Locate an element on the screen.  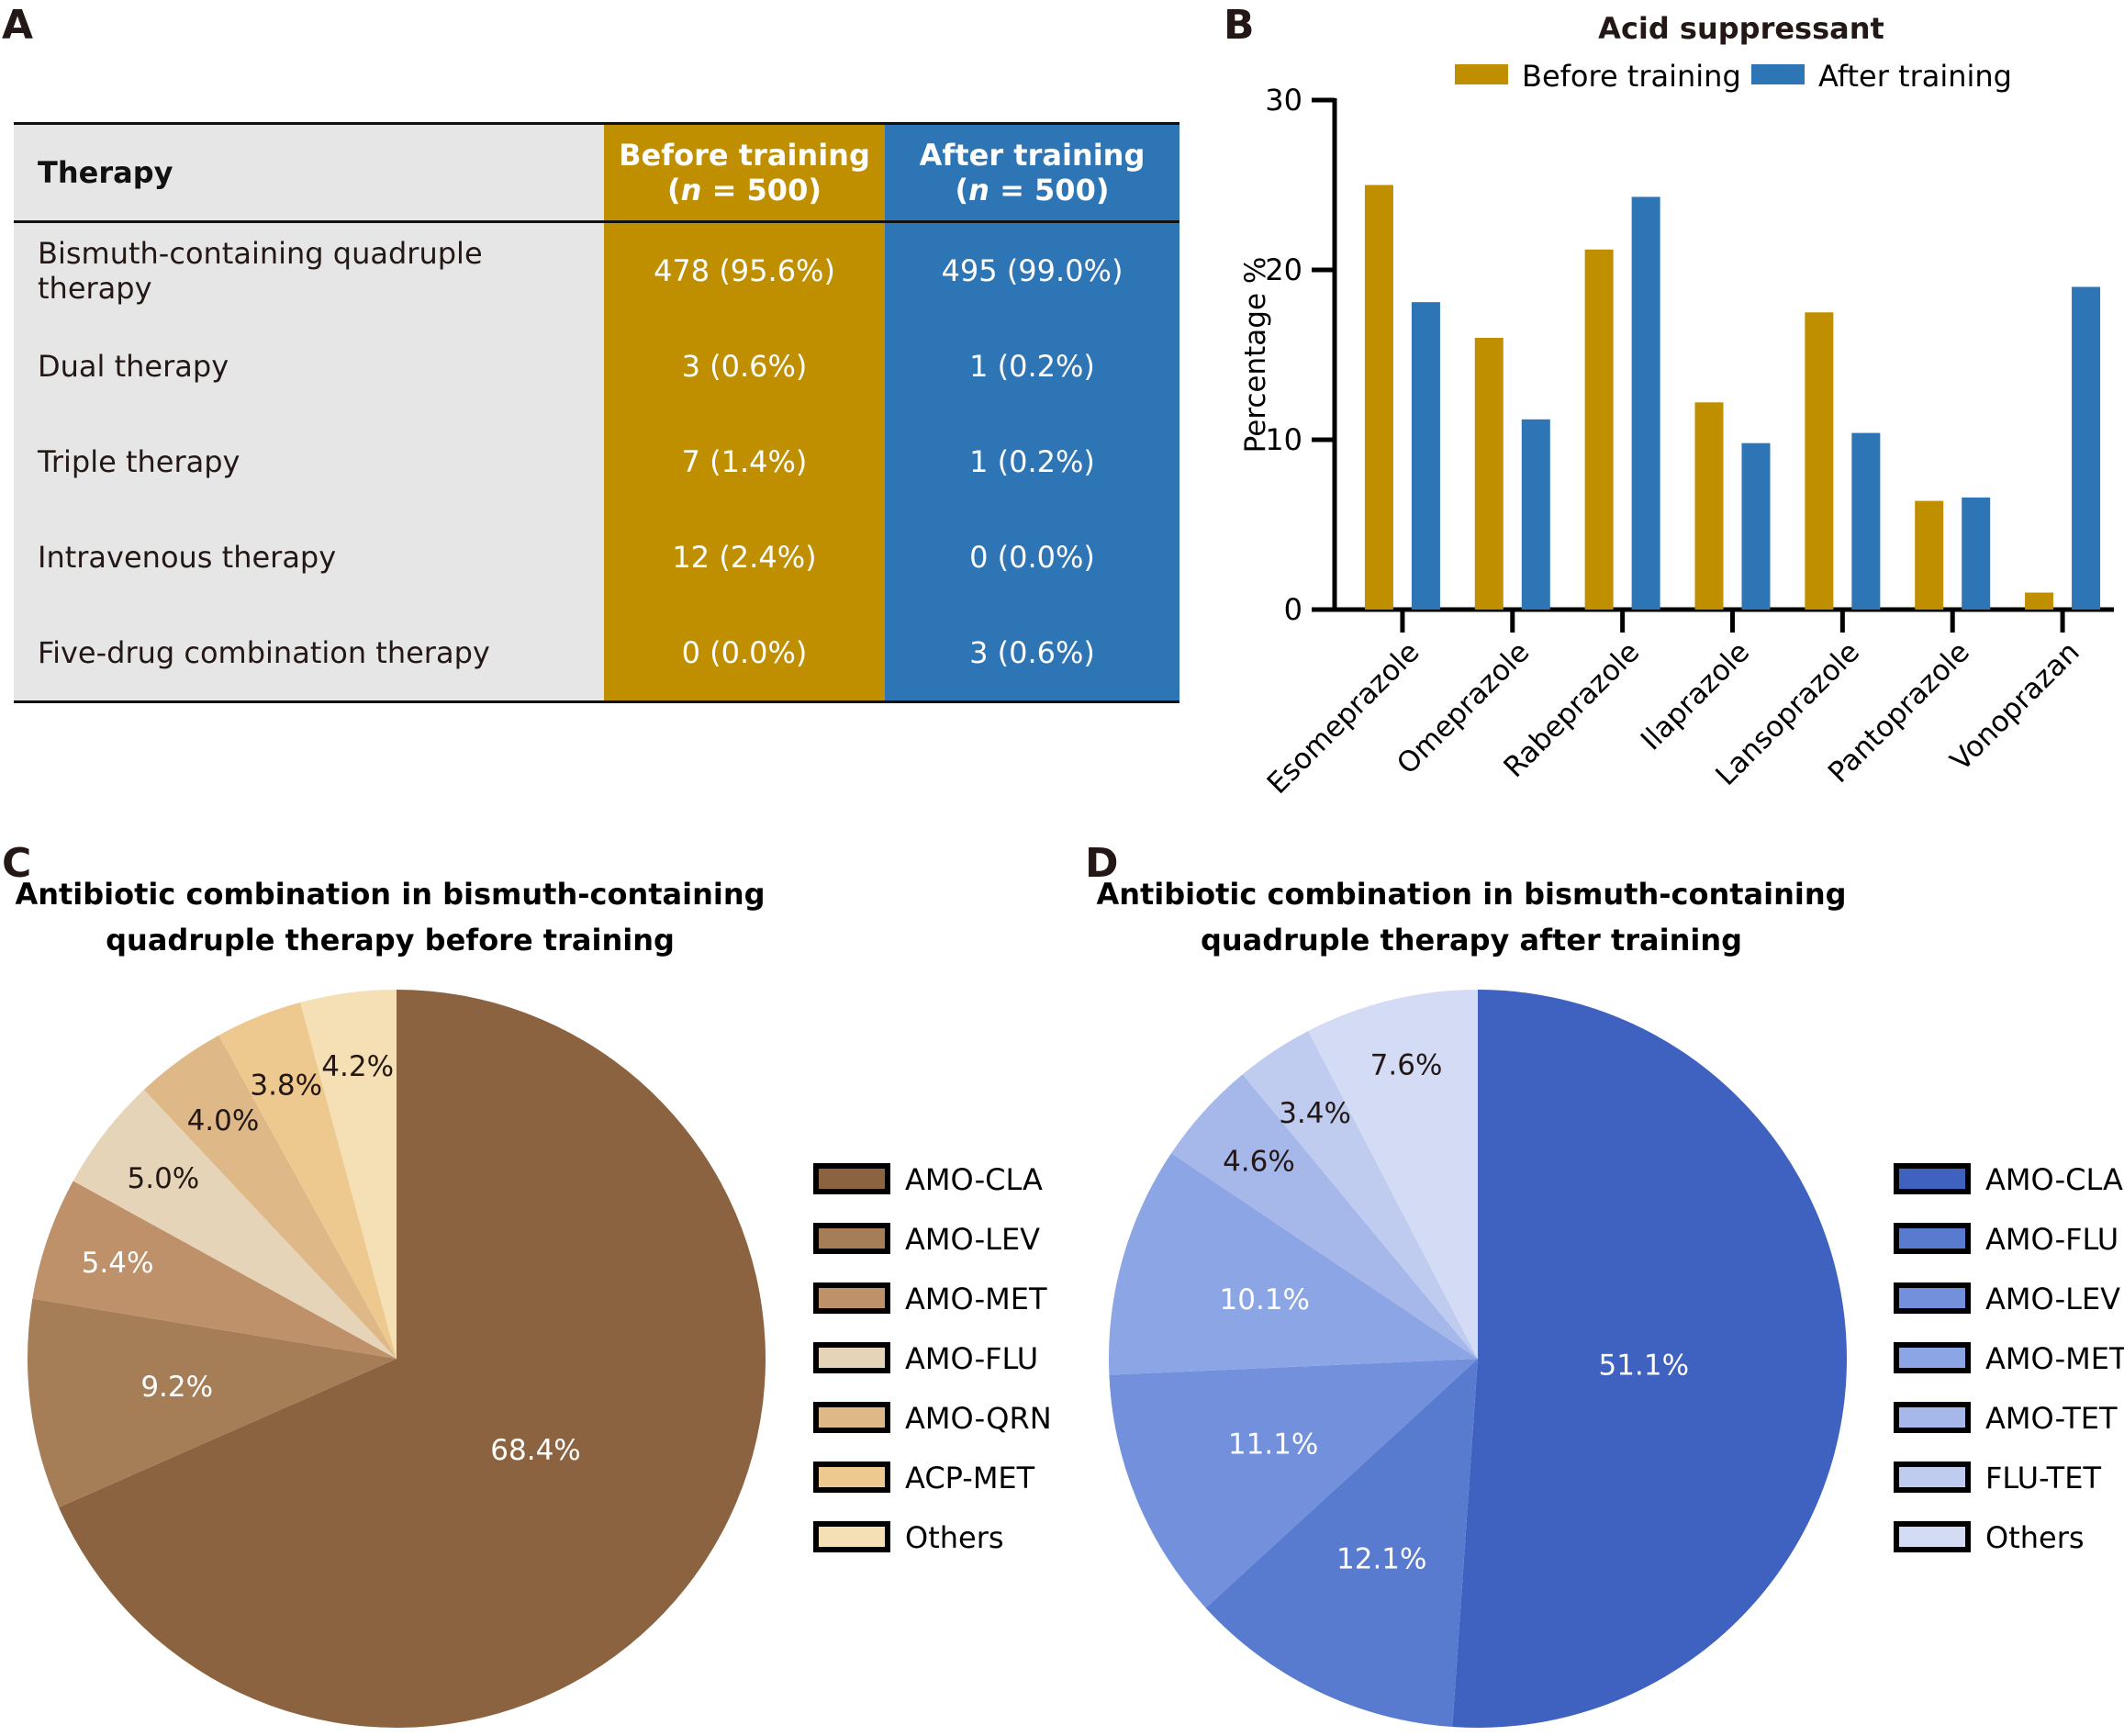
bar-chart-title: Acid suppressant is located at coordinates (1741, 28).